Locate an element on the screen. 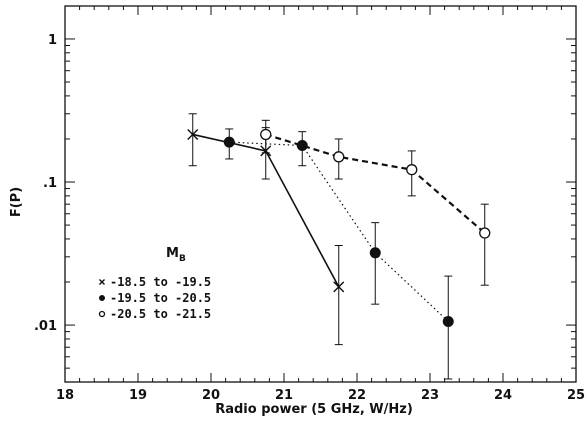 The image size is (585, 424). legend-label-series-1: -18.5 to -19.5 is located at coordinates (160, 282).